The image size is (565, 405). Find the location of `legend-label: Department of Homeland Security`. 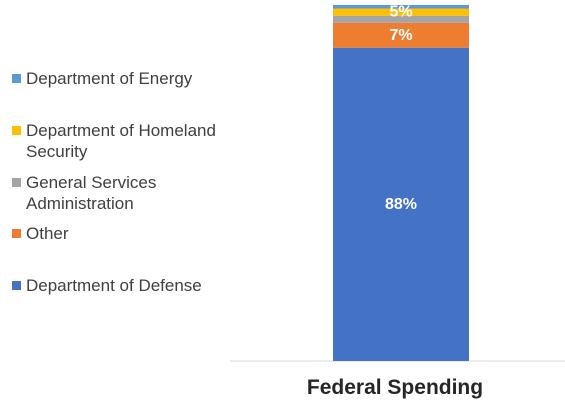

legend-label: Department of Homeland Security is located at coordinates (121, 141).